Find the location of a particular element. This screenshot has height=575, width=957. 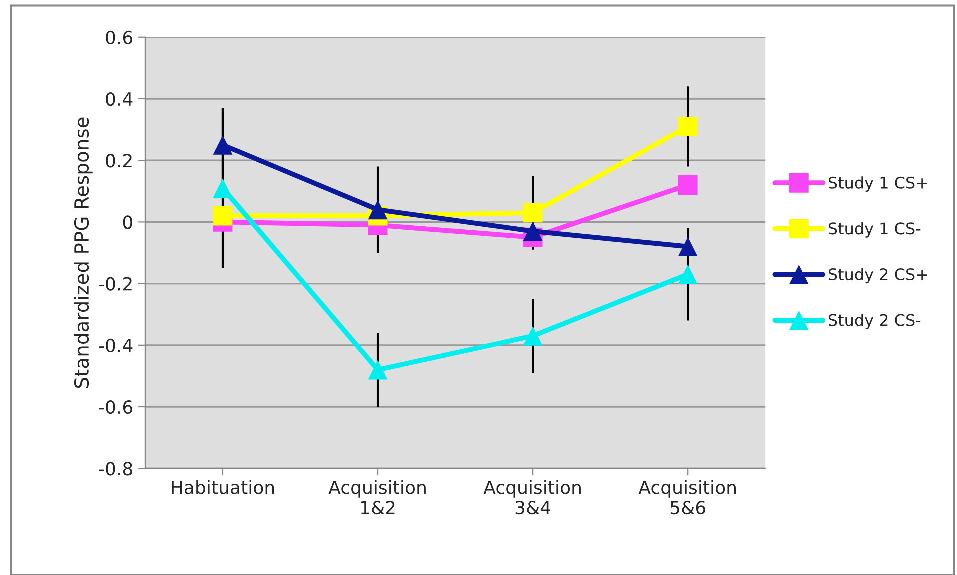

x-tick-label: Acquisition 1&2 is located at coordinates (377, 497).